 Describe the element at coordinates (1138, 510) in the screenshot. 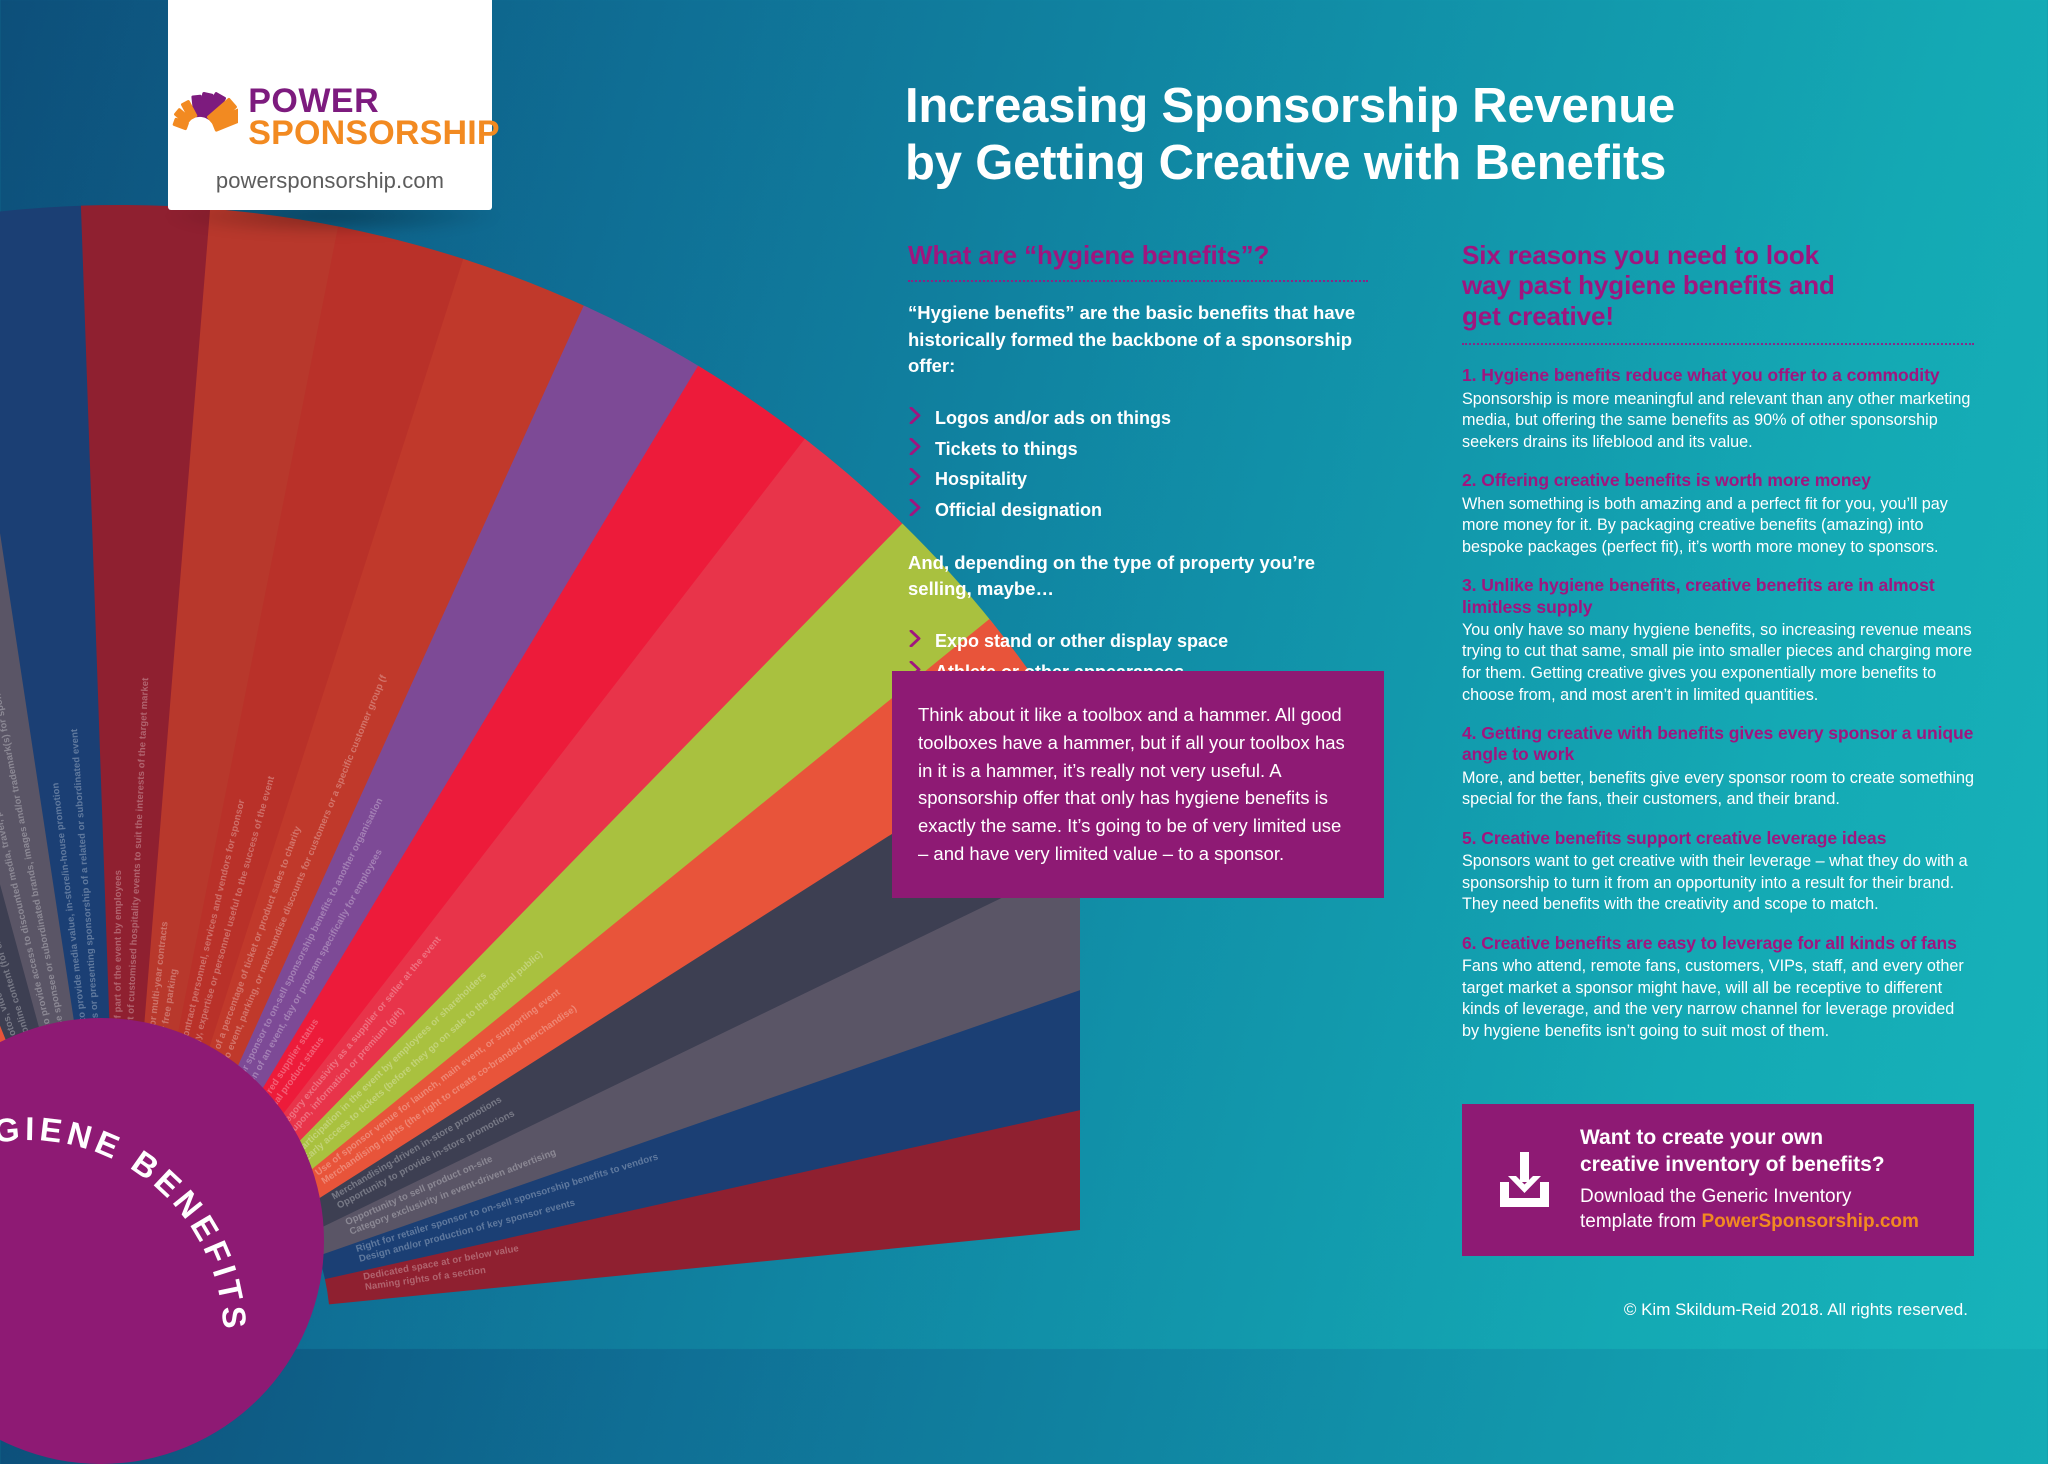

I see `hygiene-bullet-item: Official designation` at that location.